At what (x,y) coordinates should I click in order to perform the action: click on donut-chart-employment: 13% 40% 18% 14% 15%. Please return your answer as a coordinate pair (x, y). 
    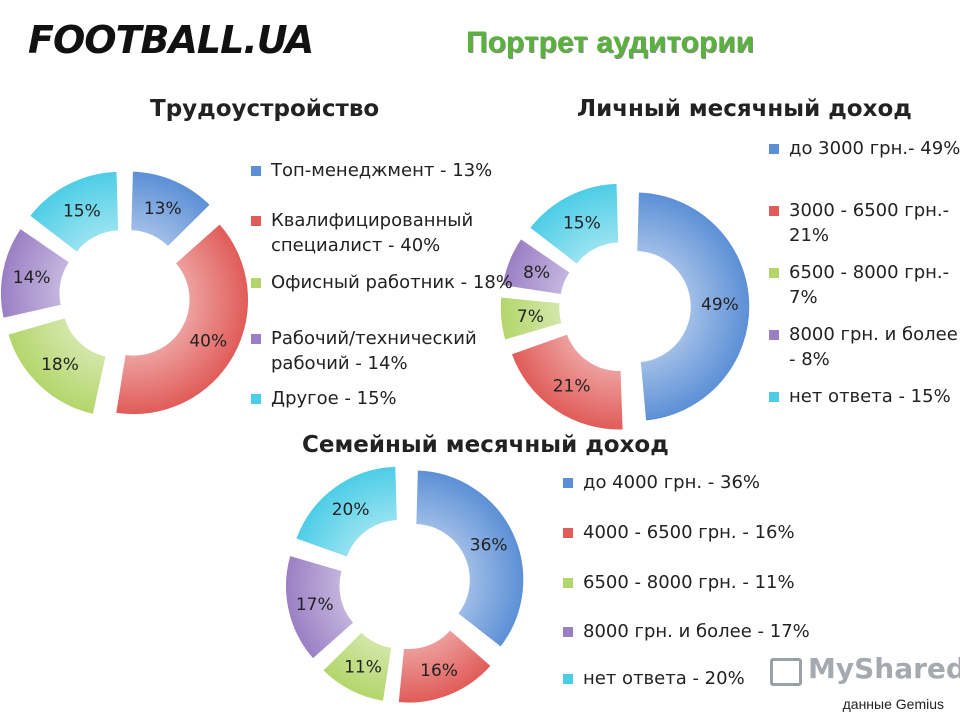
    Looking at the image, I should click on (125, 293).